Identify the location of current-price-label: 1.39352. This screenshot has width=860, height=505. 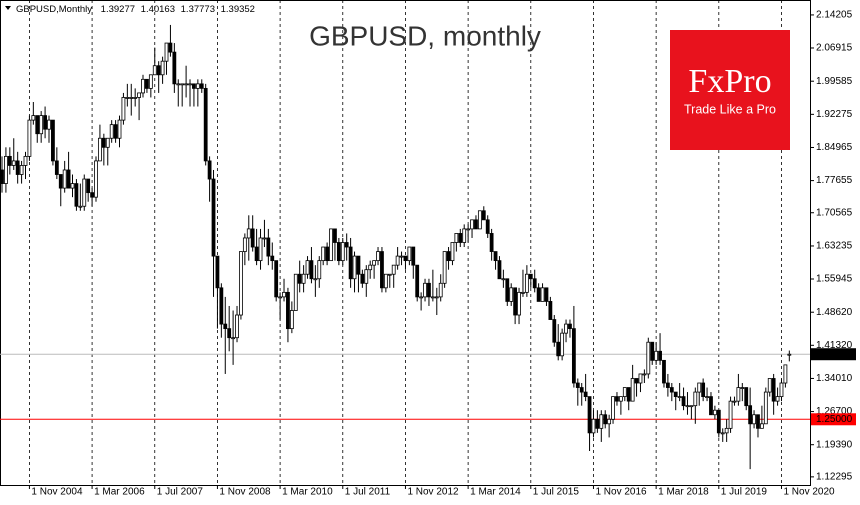
(834, 354).